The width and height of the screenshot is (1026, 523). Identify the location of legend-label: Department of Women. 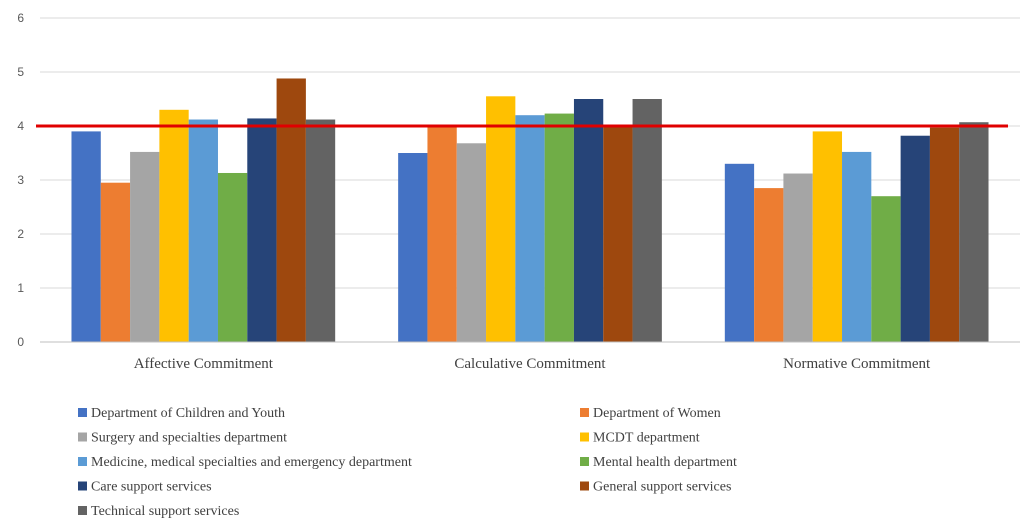
(657, 413).